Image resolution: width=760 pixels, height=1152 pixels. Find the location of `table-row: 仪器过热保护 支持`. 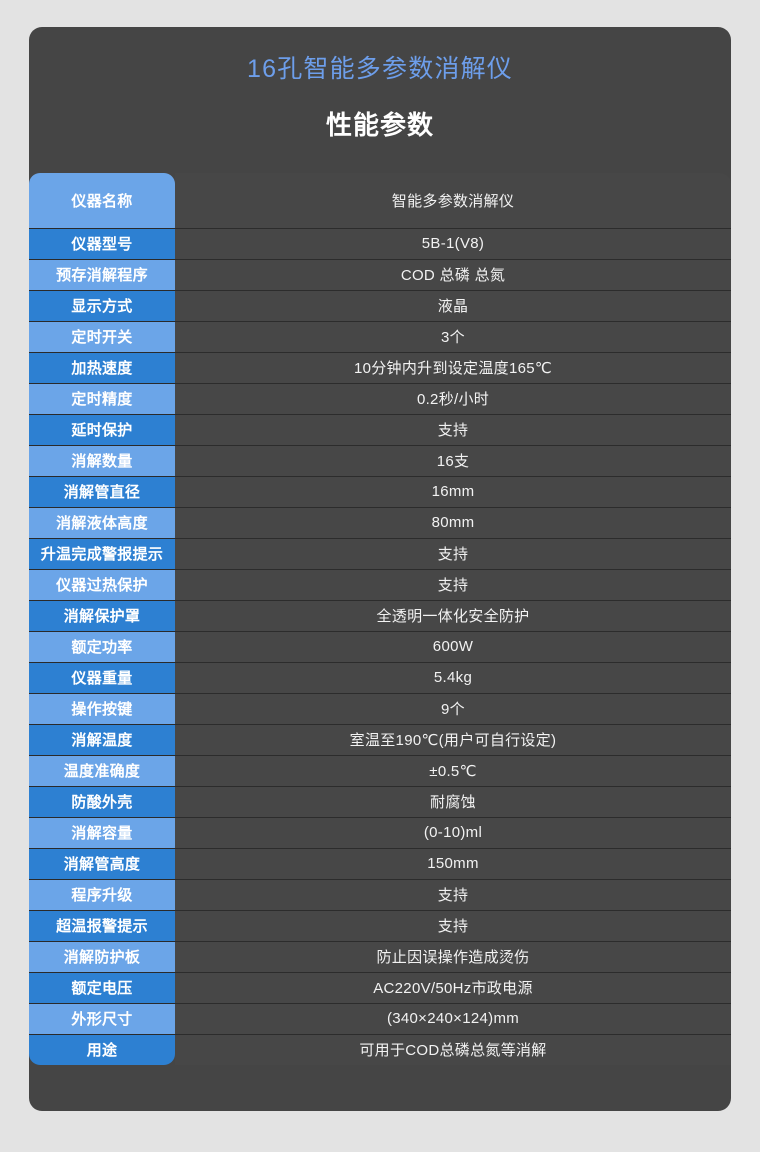

table-row: 仪器过热保护 支持 is located at coordinates (380, 585).